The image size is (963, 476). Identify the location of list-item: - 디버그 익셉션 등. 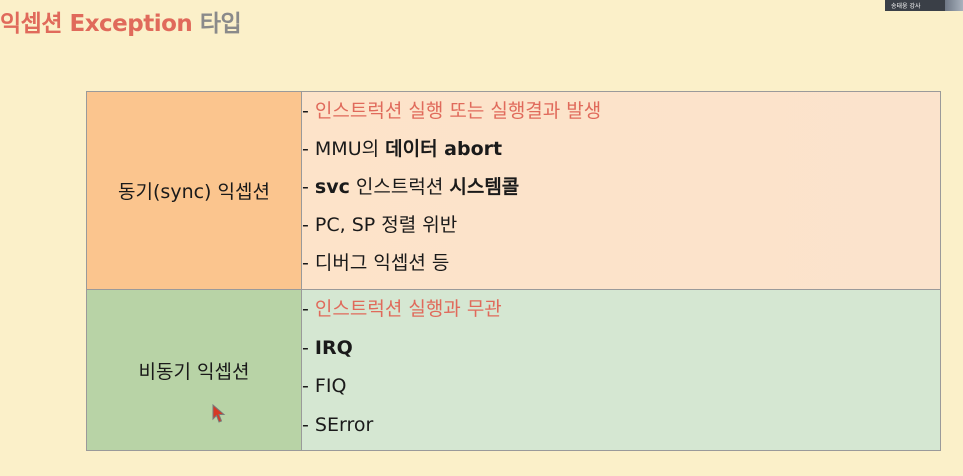
(376, 263).